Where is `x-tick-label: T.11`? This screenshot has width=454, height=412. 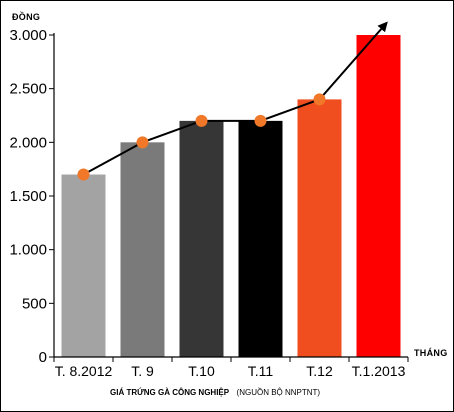 x-tick-label: T.11 is located at coordinates (261, 371).